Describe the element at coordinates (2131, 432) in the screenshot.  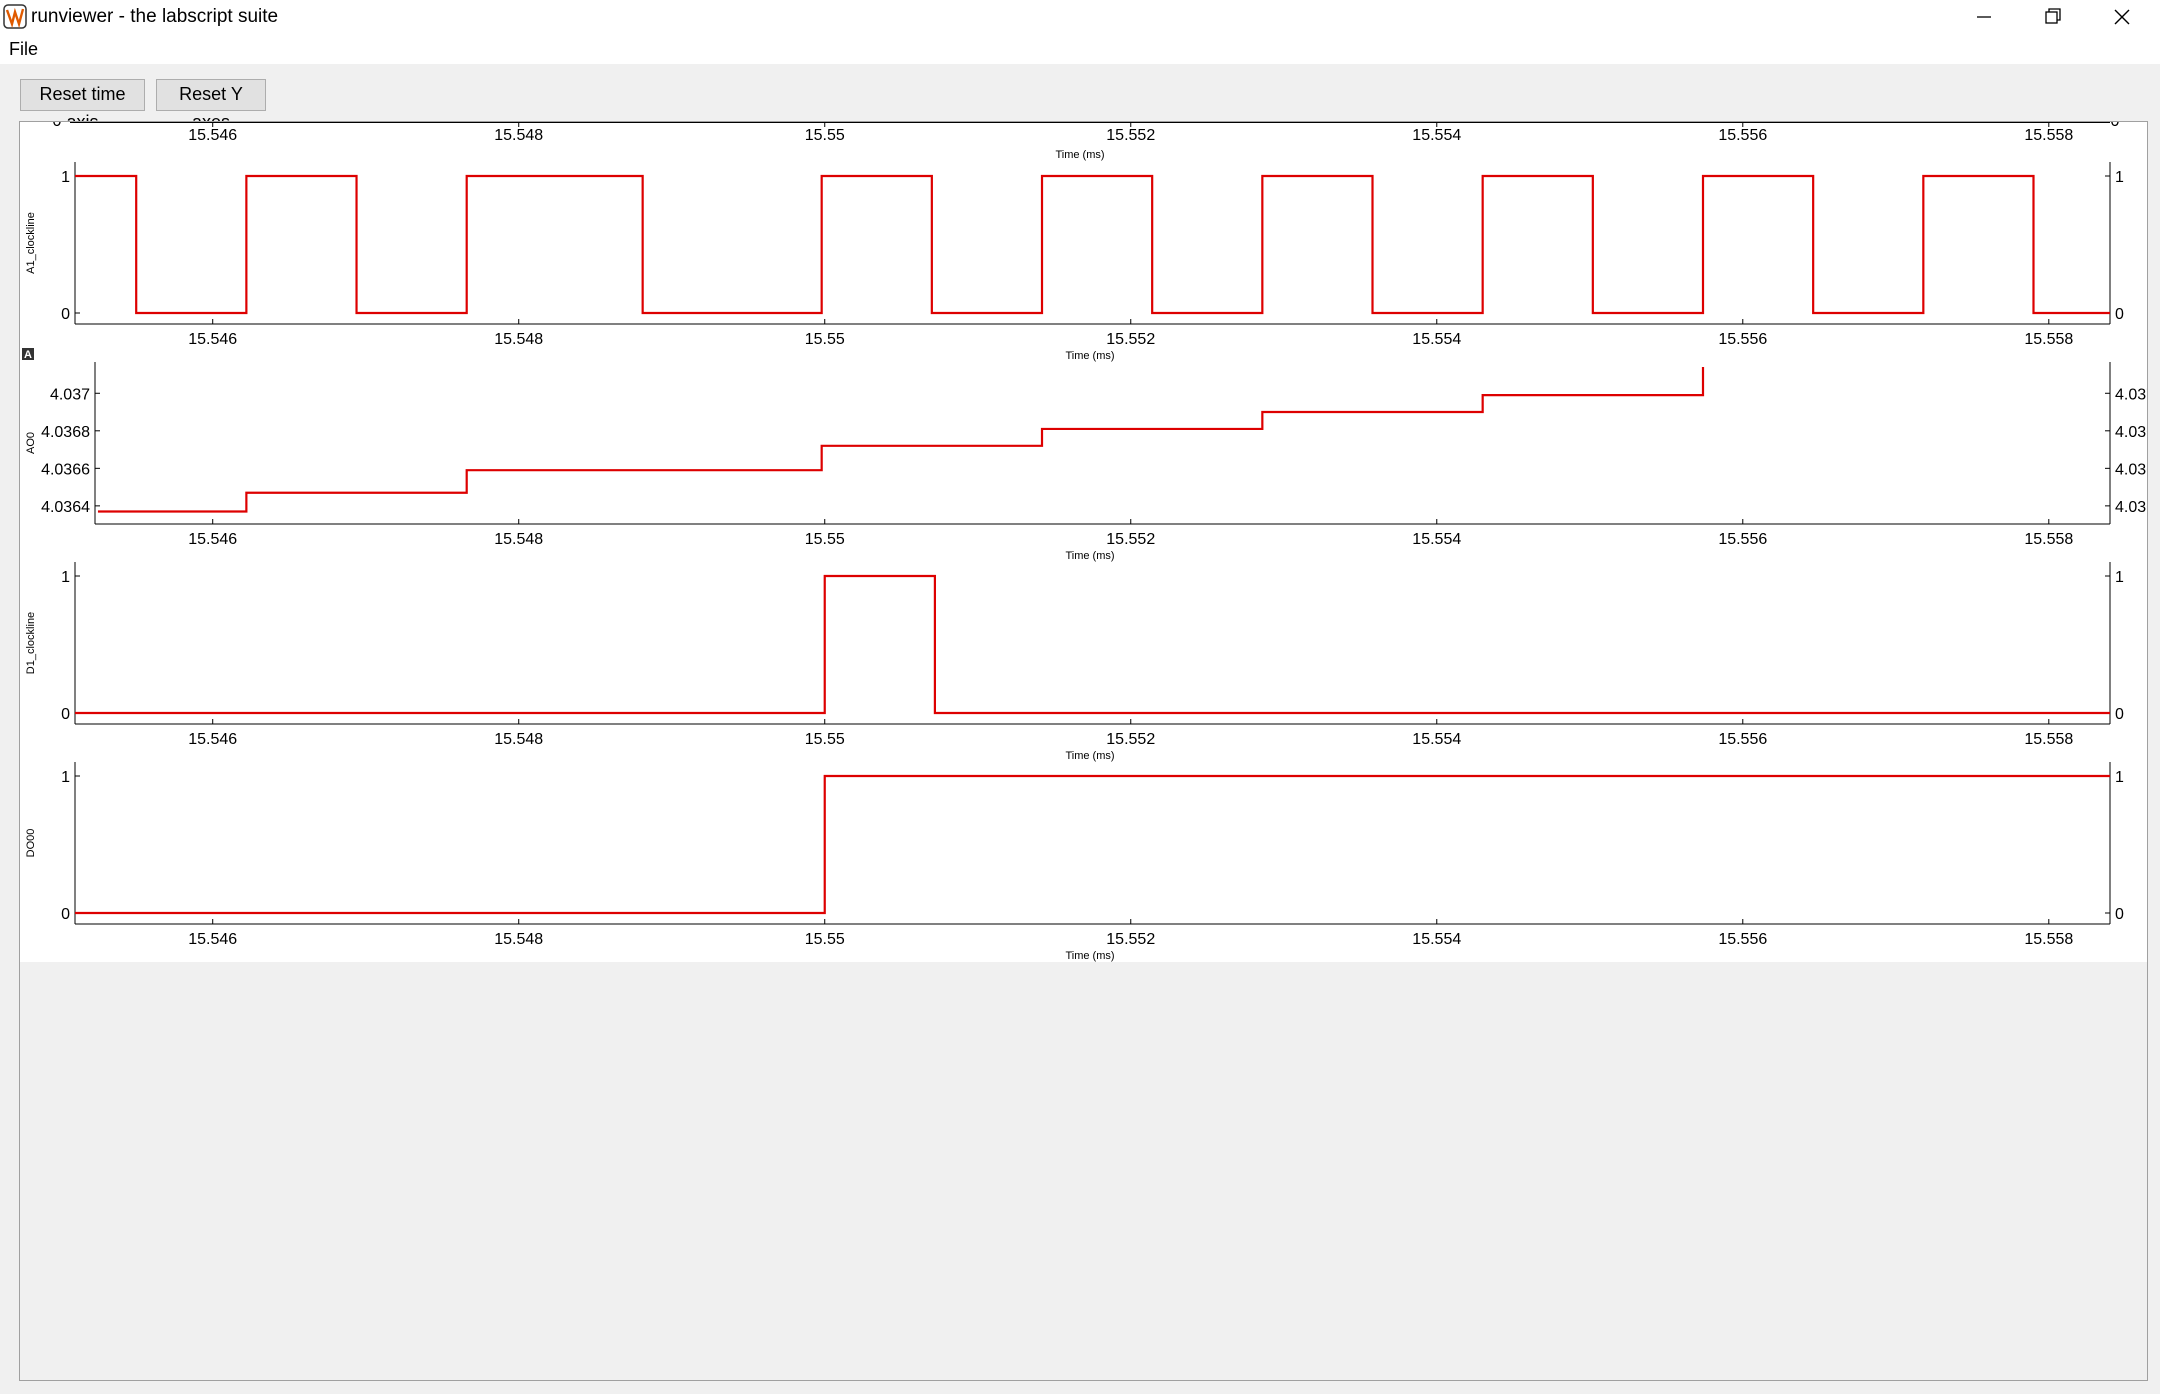
I see `chart-1-ytick-label-right: 4.0368` at that location.